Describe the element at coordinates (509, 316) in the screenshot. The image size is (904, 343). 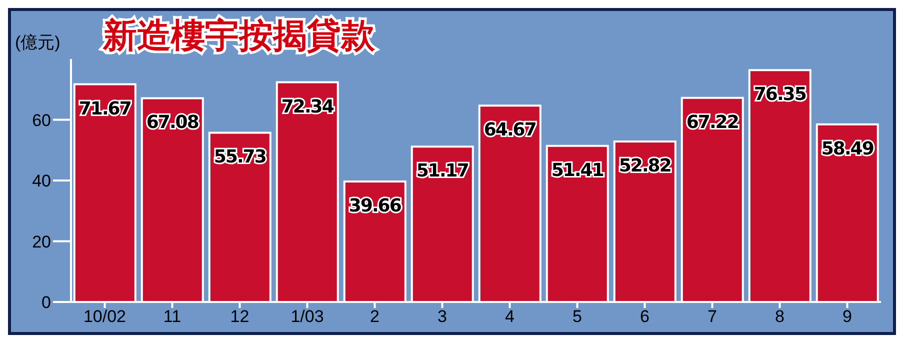
I see `x-tick-label: 4` at that location.